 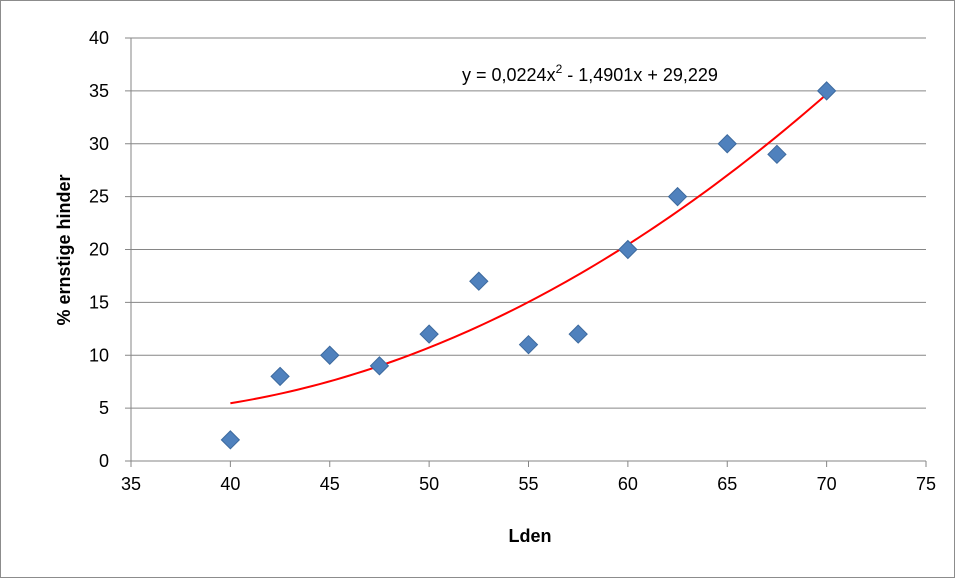 I want to click on x-tick-label: 50, so click(x=429, y=484).